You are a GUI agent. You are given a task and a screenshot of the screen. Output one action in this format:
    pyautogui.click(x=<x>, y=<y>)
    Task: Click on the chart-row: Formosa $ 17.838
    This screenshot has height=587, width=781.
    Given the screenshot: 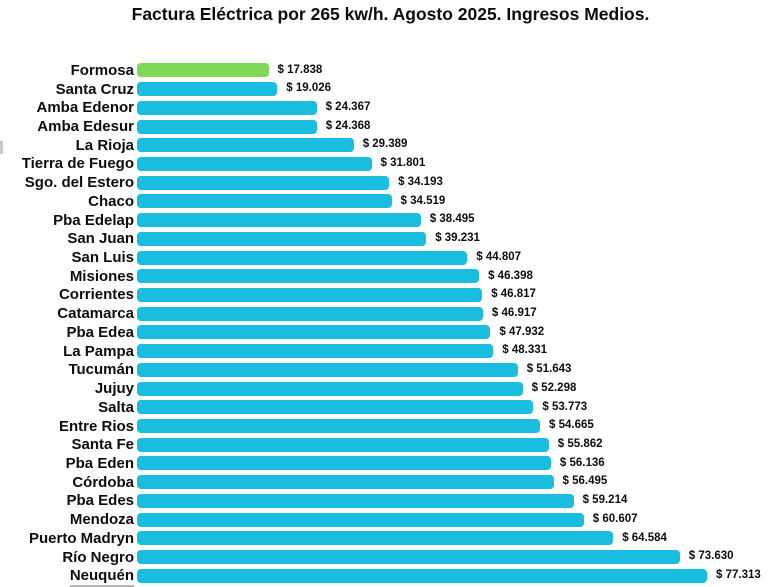 What is the action you would take?
    pyautogui.click(x=390, y=70)
    